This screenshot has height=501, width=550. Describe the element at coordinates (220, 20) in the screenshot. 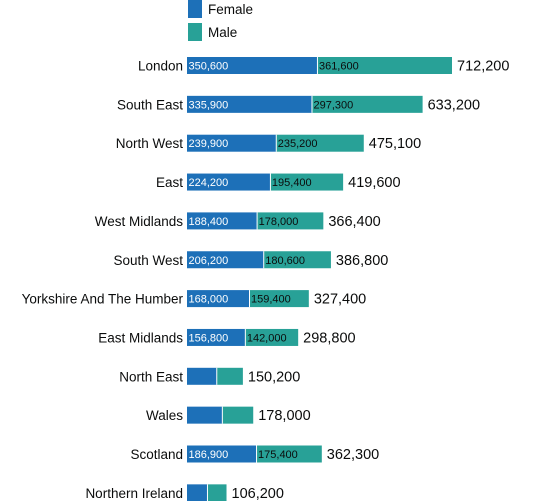

I see `legend: Female Male` at that location.